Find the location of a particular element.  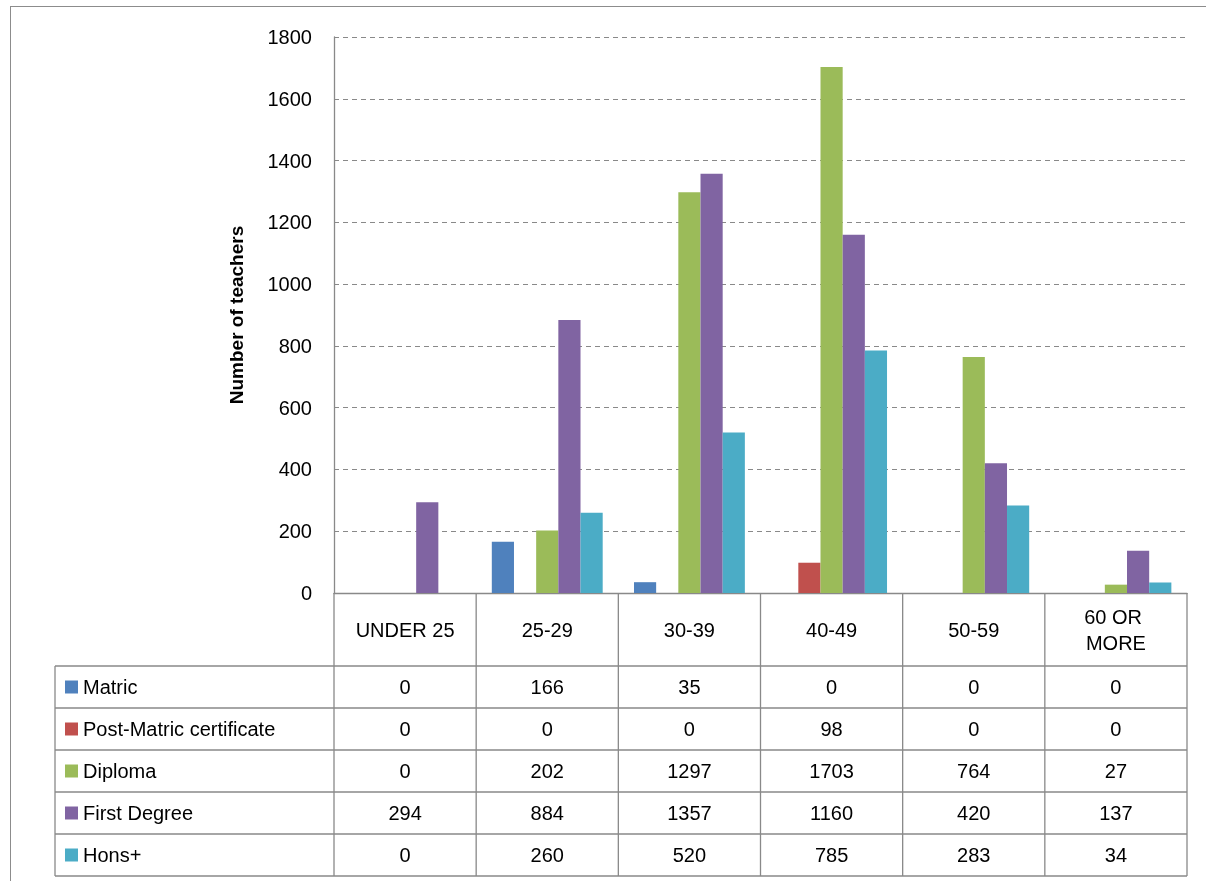

y-tick-label: 0 is located at coordinates (306, 593).